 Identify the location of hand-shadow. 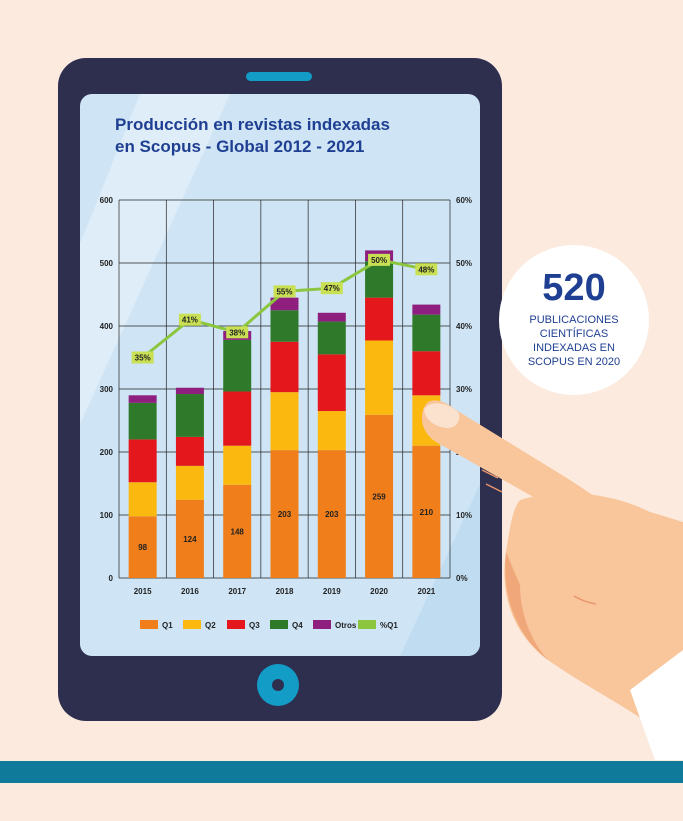
(526, 606).